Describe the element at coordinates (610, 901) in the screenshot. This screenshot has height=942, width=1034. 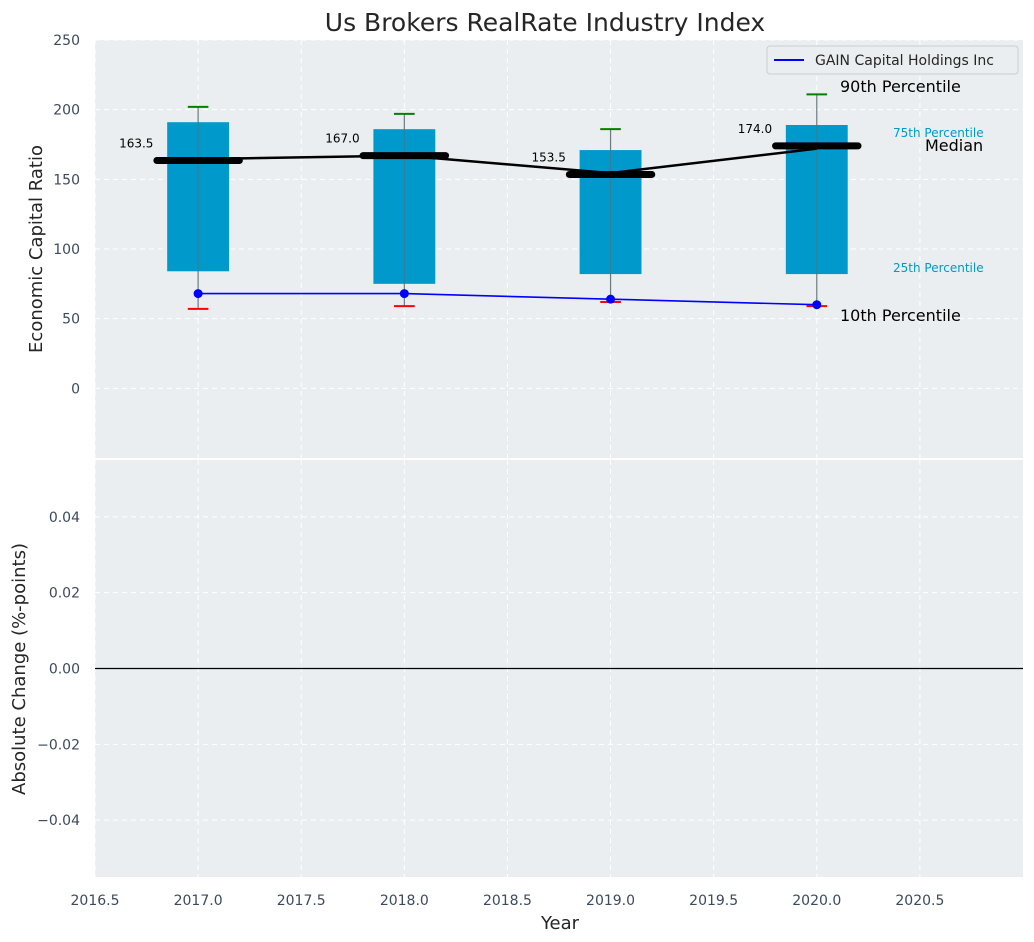
I see `x-tick-label: 2019.0` at that location.